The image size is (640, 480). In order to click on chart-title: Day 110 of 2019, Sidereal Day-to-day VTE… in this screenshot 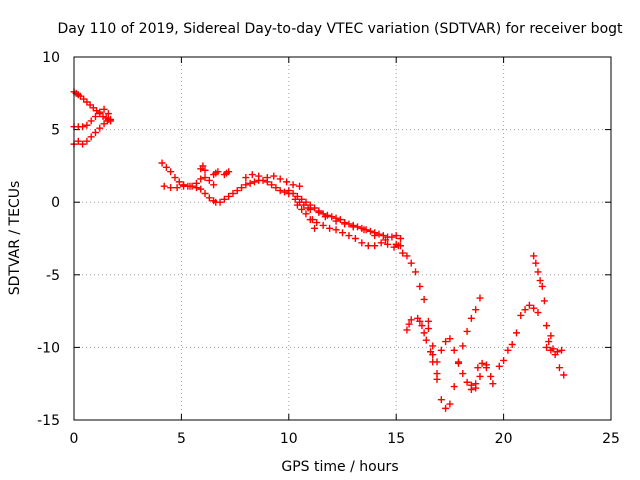, I will do `click(340, 29)`.